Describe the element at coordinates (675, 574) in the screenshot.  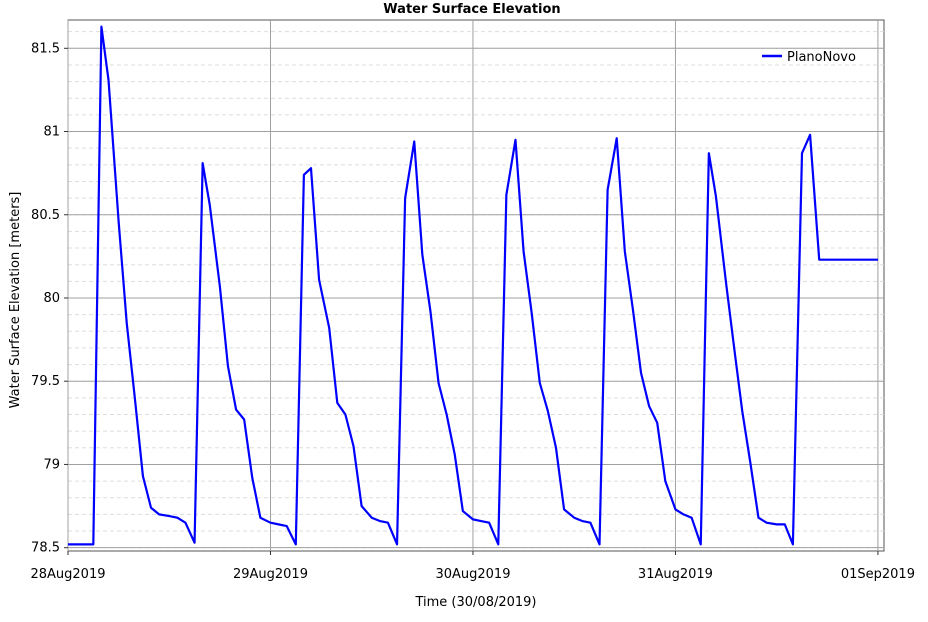
I see `x-tick-label: 31Aug2019` at that location.